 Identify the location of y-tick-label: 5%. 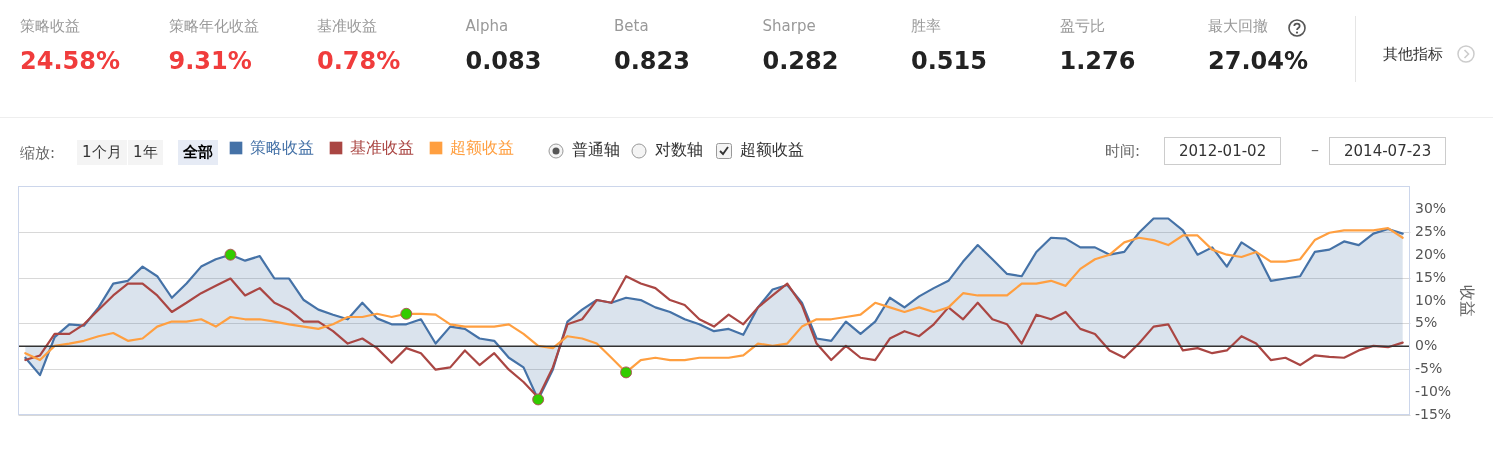
(1426, 322).